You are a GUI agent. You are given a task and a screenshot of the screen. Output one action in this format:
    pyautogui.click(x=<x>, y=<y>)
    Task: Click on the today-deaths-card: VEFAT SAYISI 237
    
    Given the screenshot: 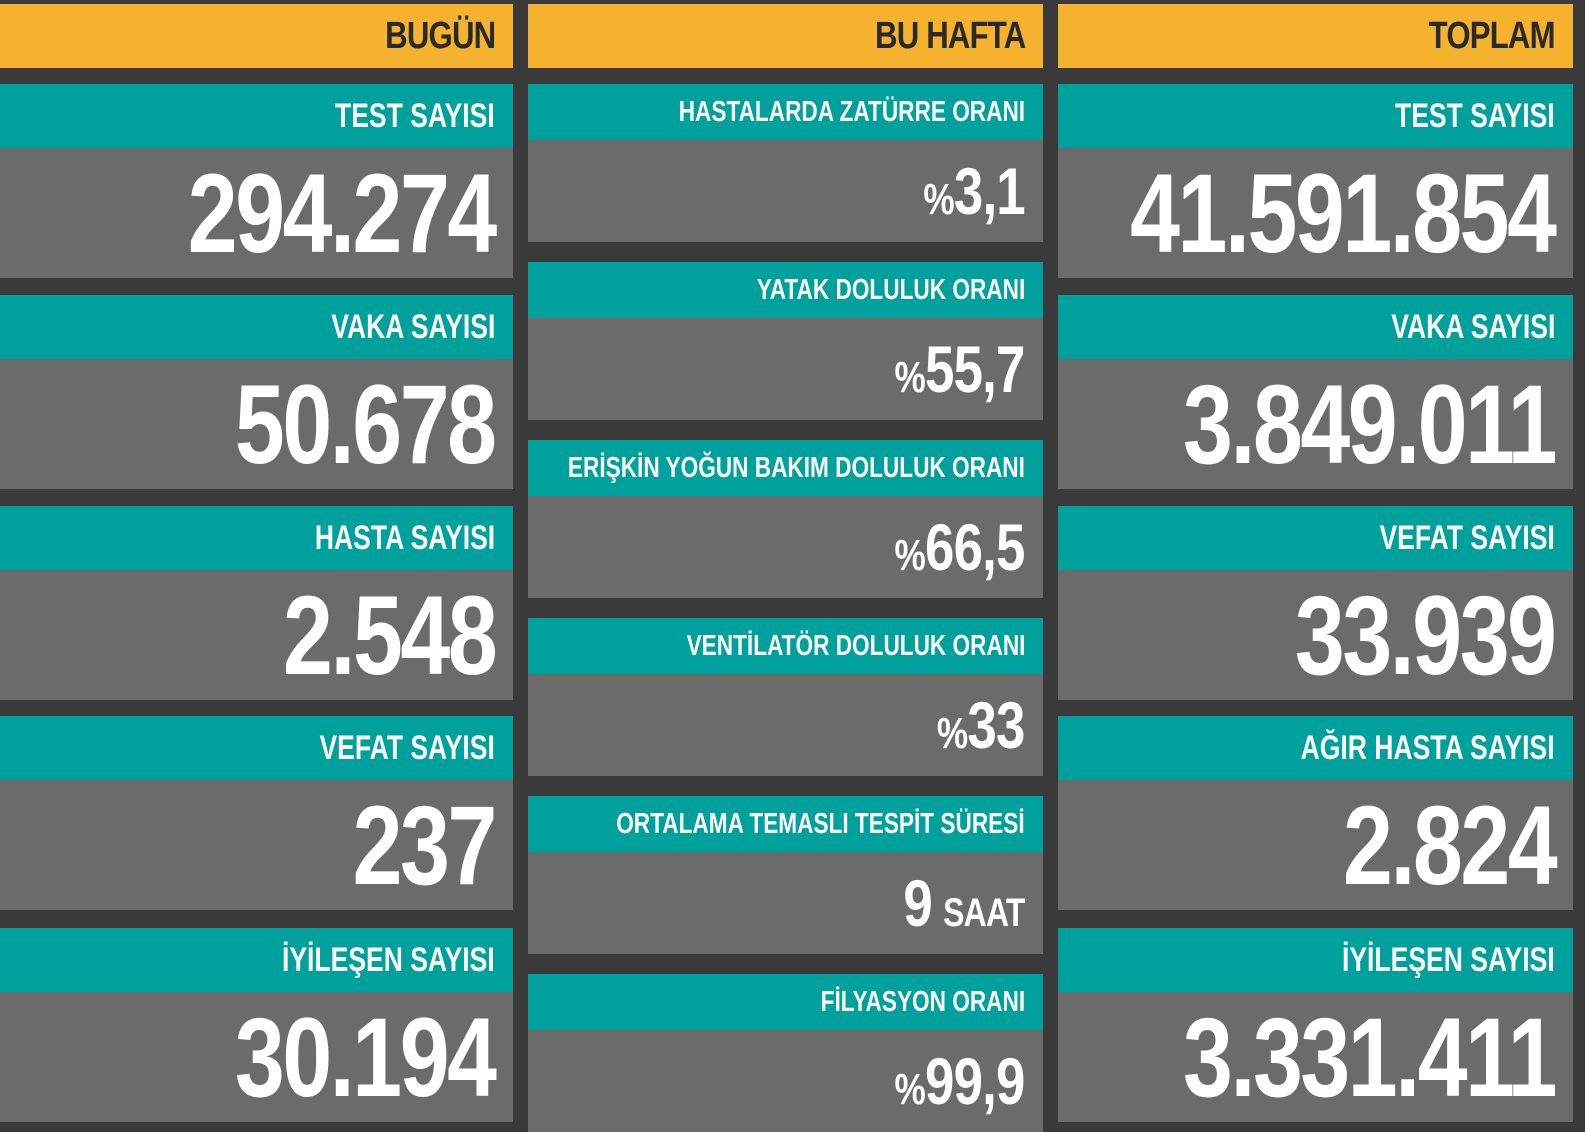 What is the action you would take?
    pyautogui.click(x=256, y=813)
    